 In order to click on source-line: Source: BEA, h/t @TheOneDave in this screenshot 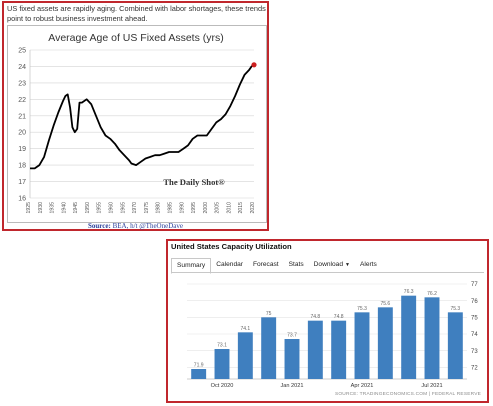, I will do `click(135, 226)`.